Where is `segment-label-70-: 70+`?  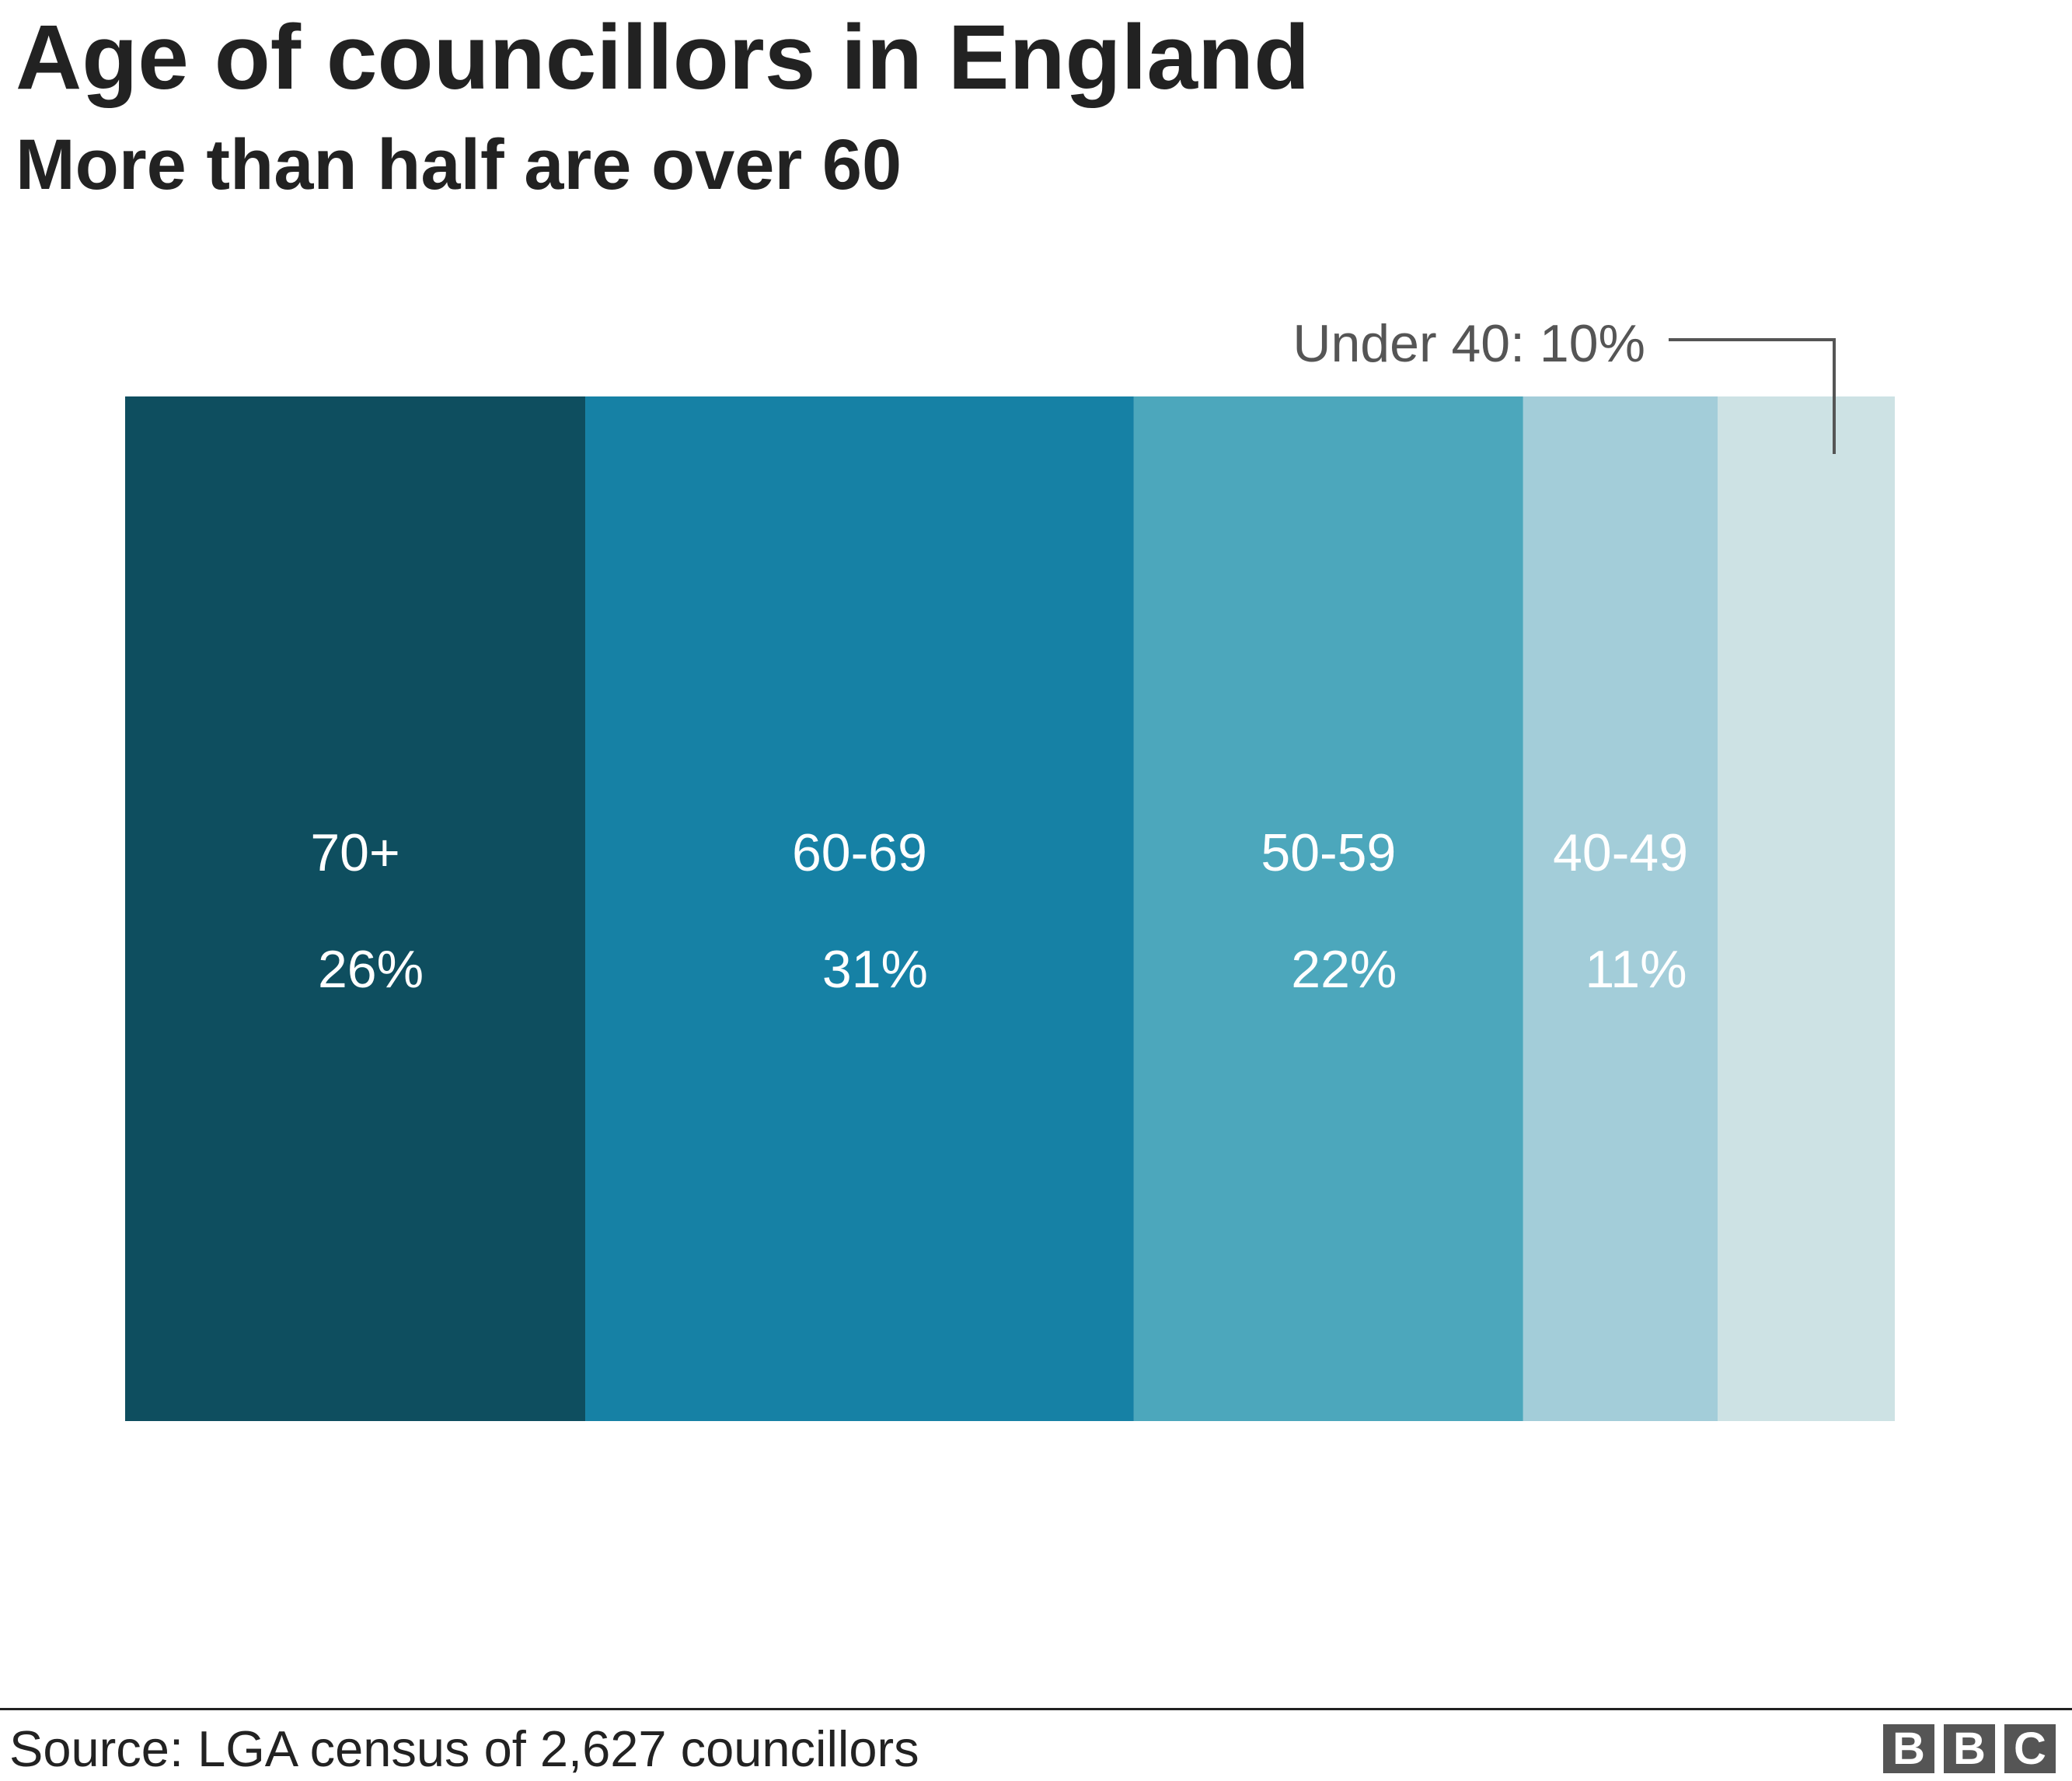 segment-label-70-: 70+ is located at coordinates (354, 852).